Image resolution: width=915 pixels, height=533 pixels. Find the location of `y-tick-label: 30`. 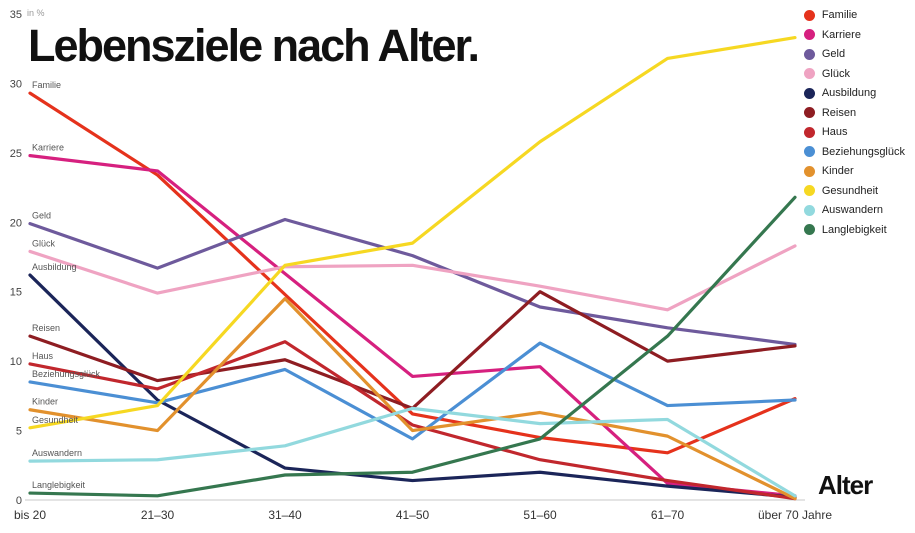

y-tick-label: 30 is located at coordinates (16, 84).